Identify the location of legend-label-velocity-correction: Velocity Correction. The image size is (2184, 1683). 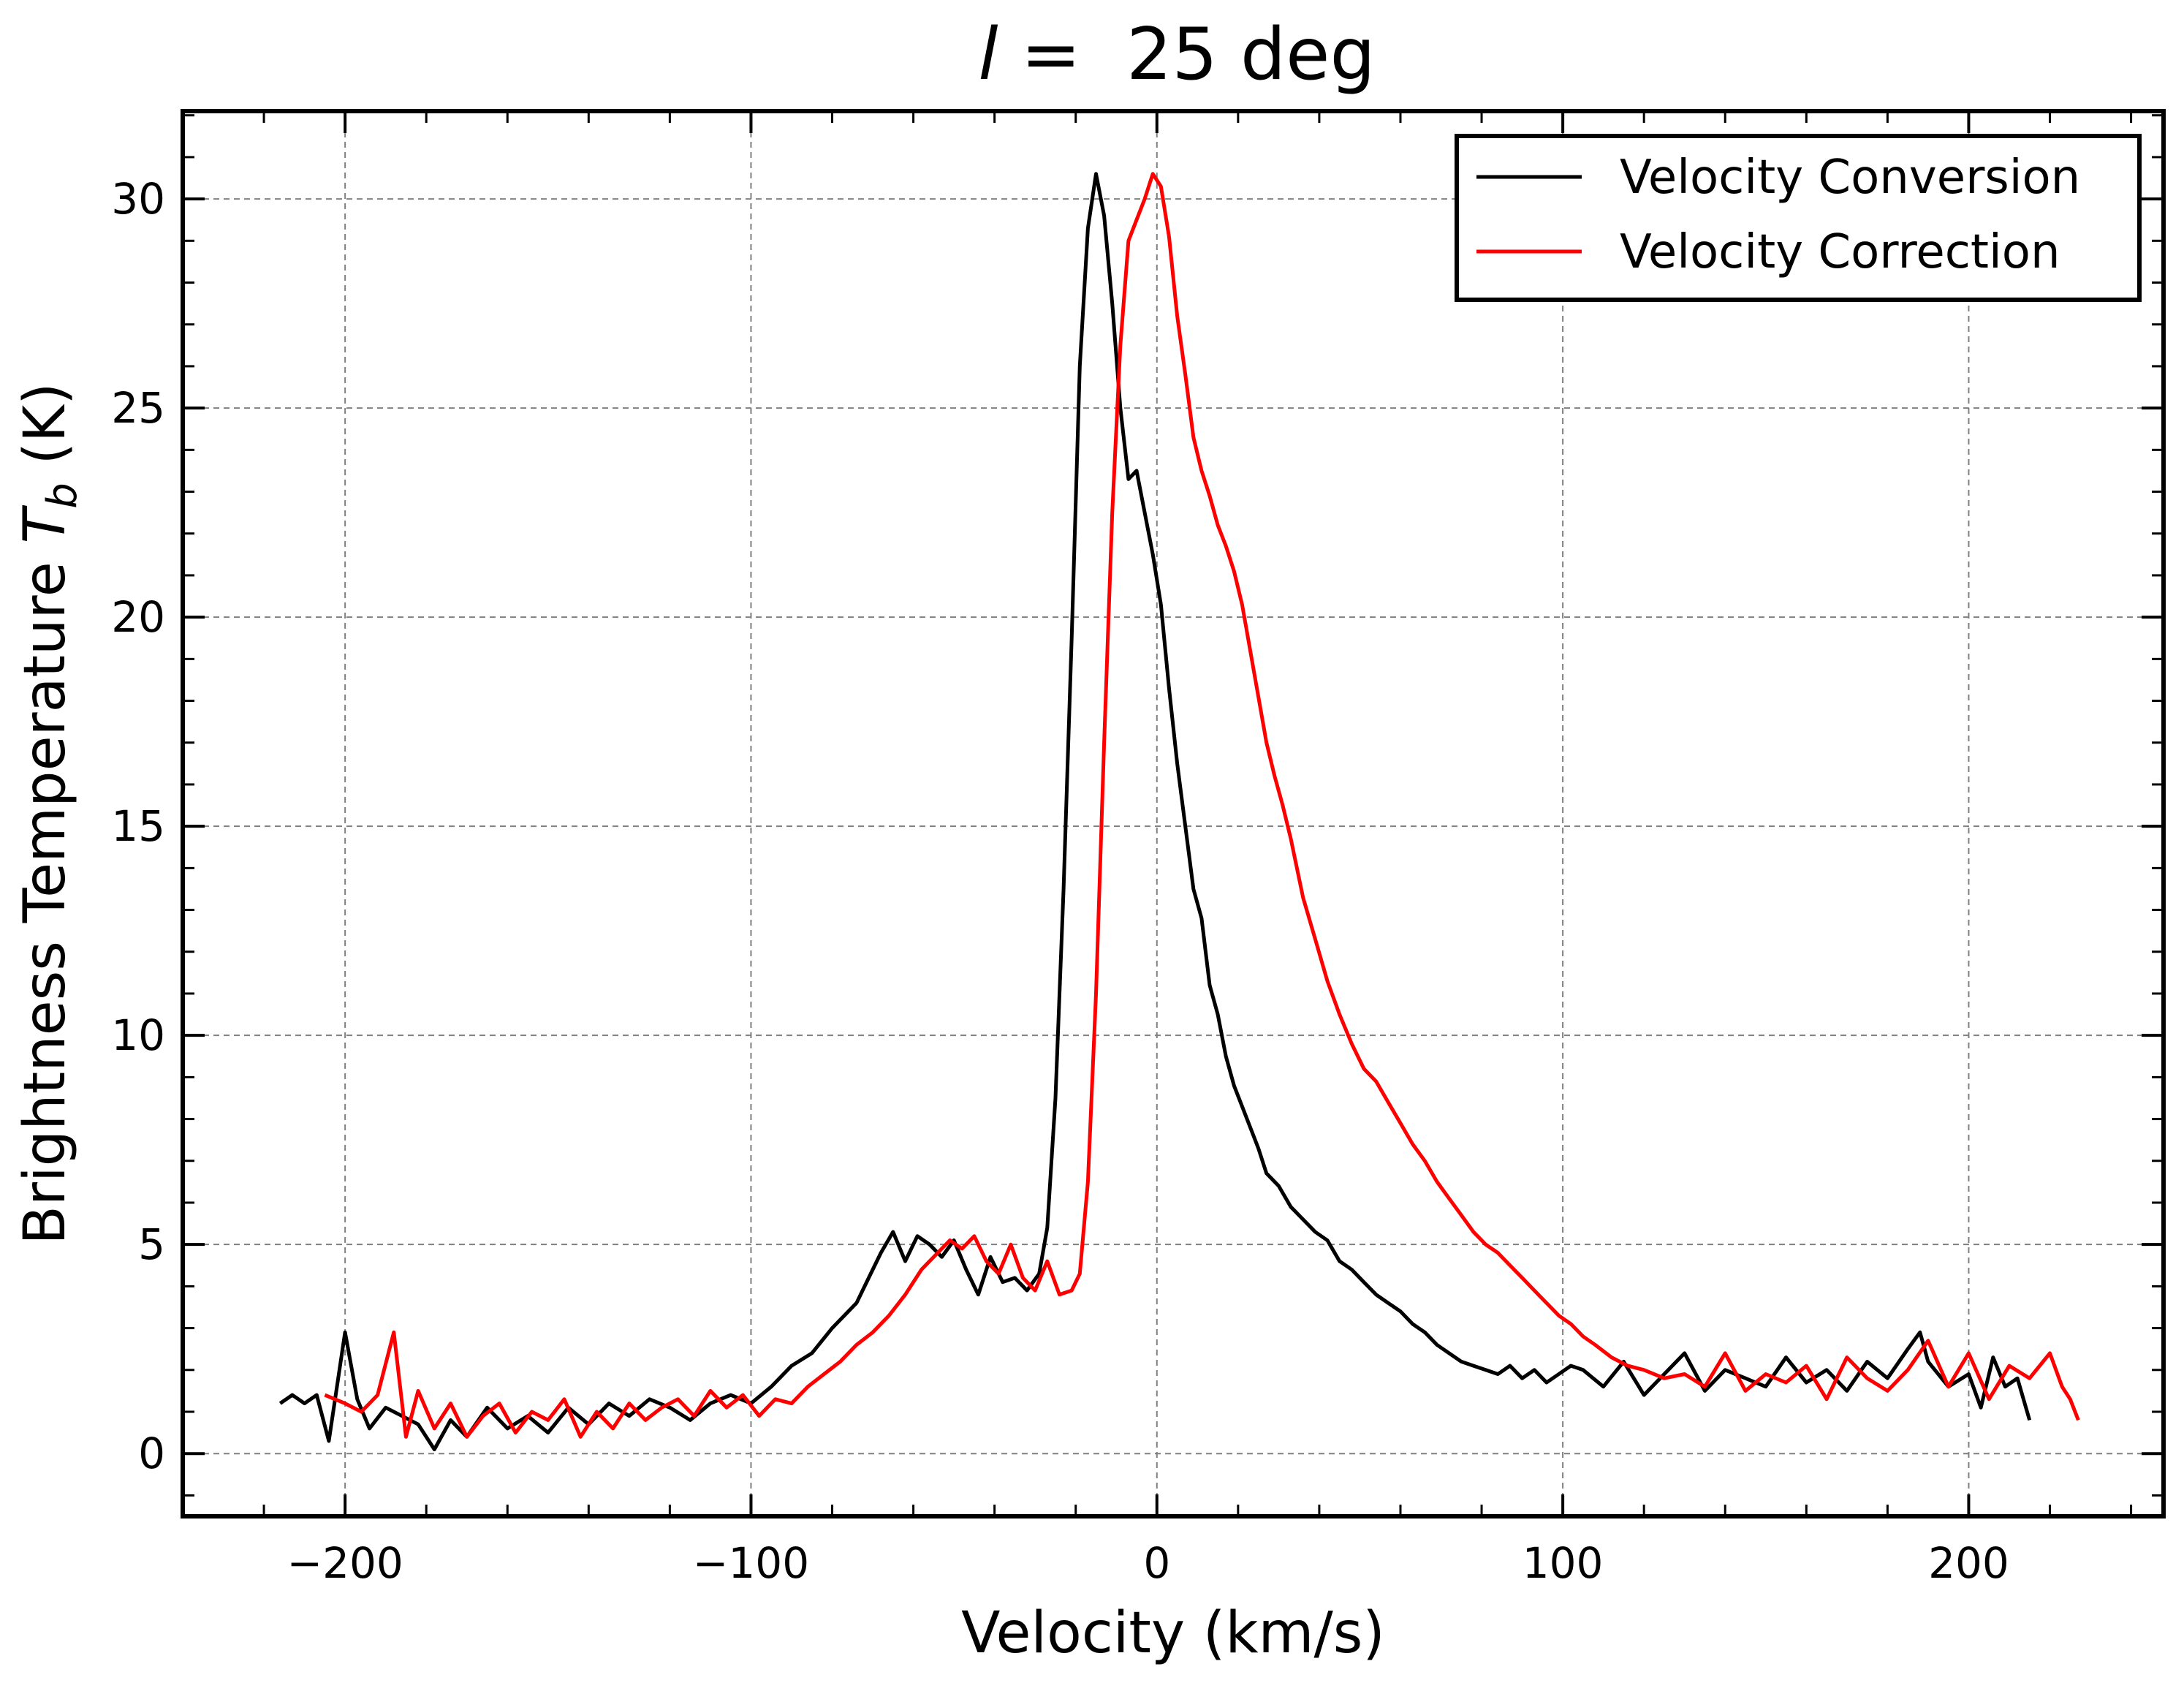
(1840, 252).